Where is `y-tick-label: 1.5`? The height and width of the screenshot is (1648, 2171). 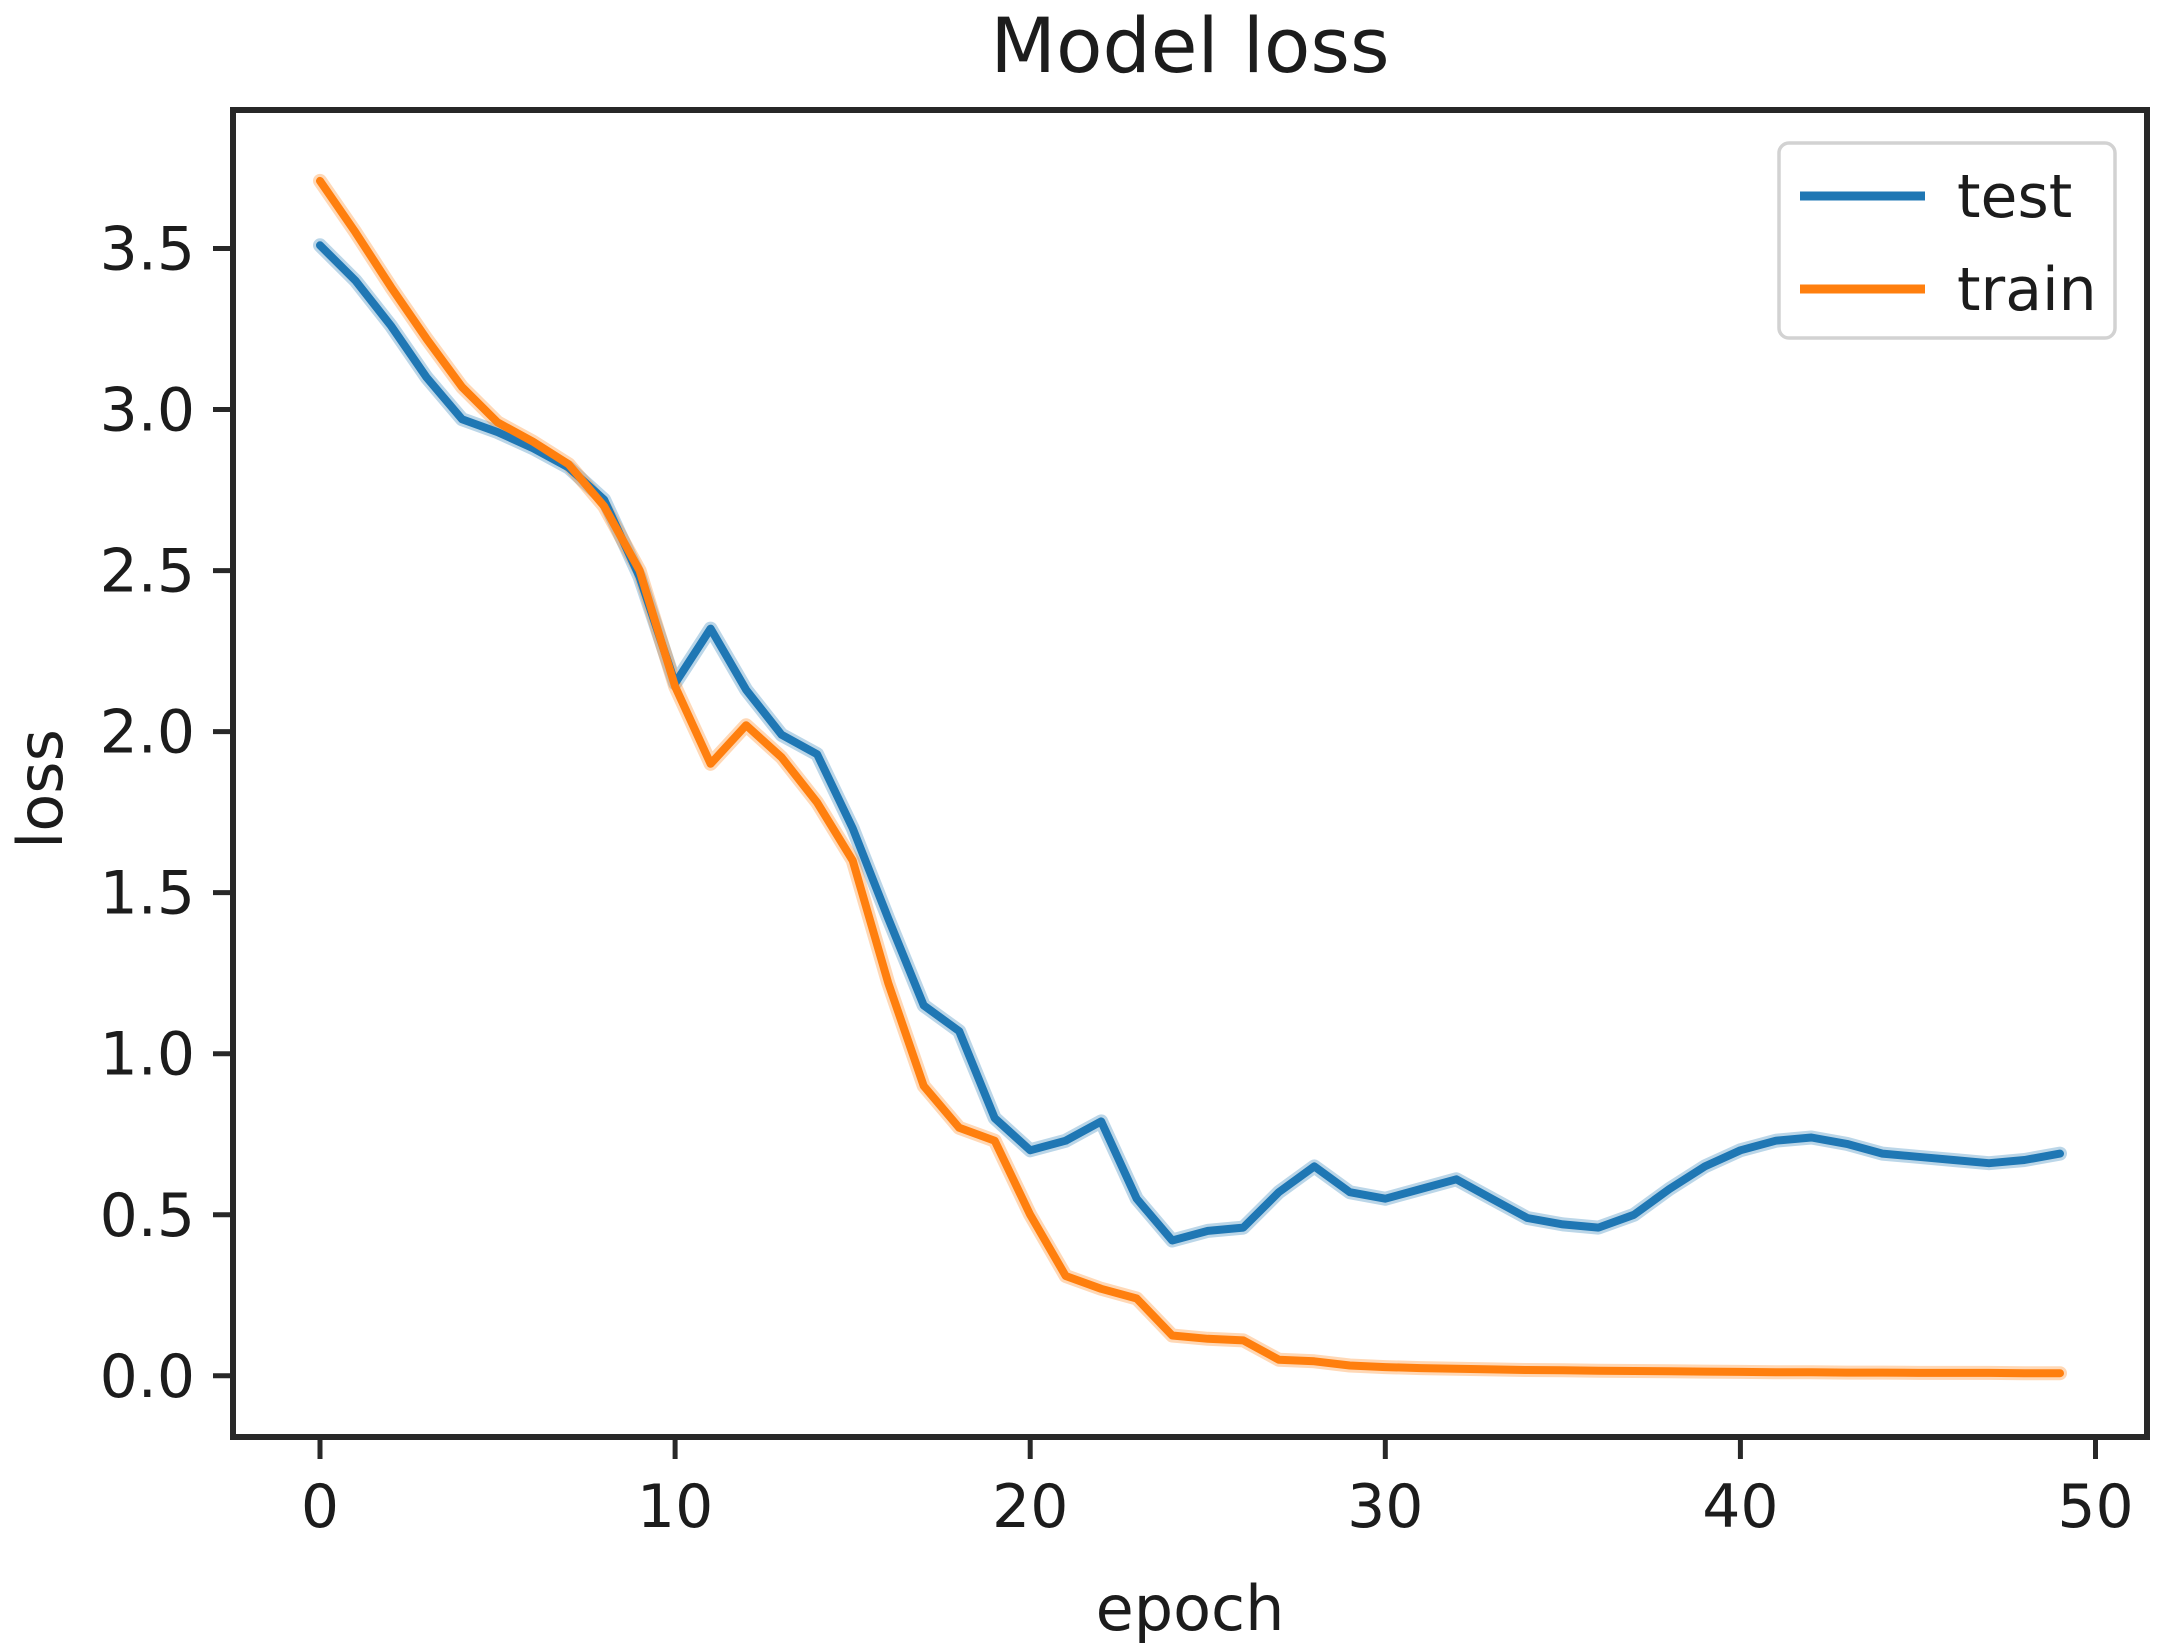 y-tick-label: 1.5 is located at coordinates (147, 894).